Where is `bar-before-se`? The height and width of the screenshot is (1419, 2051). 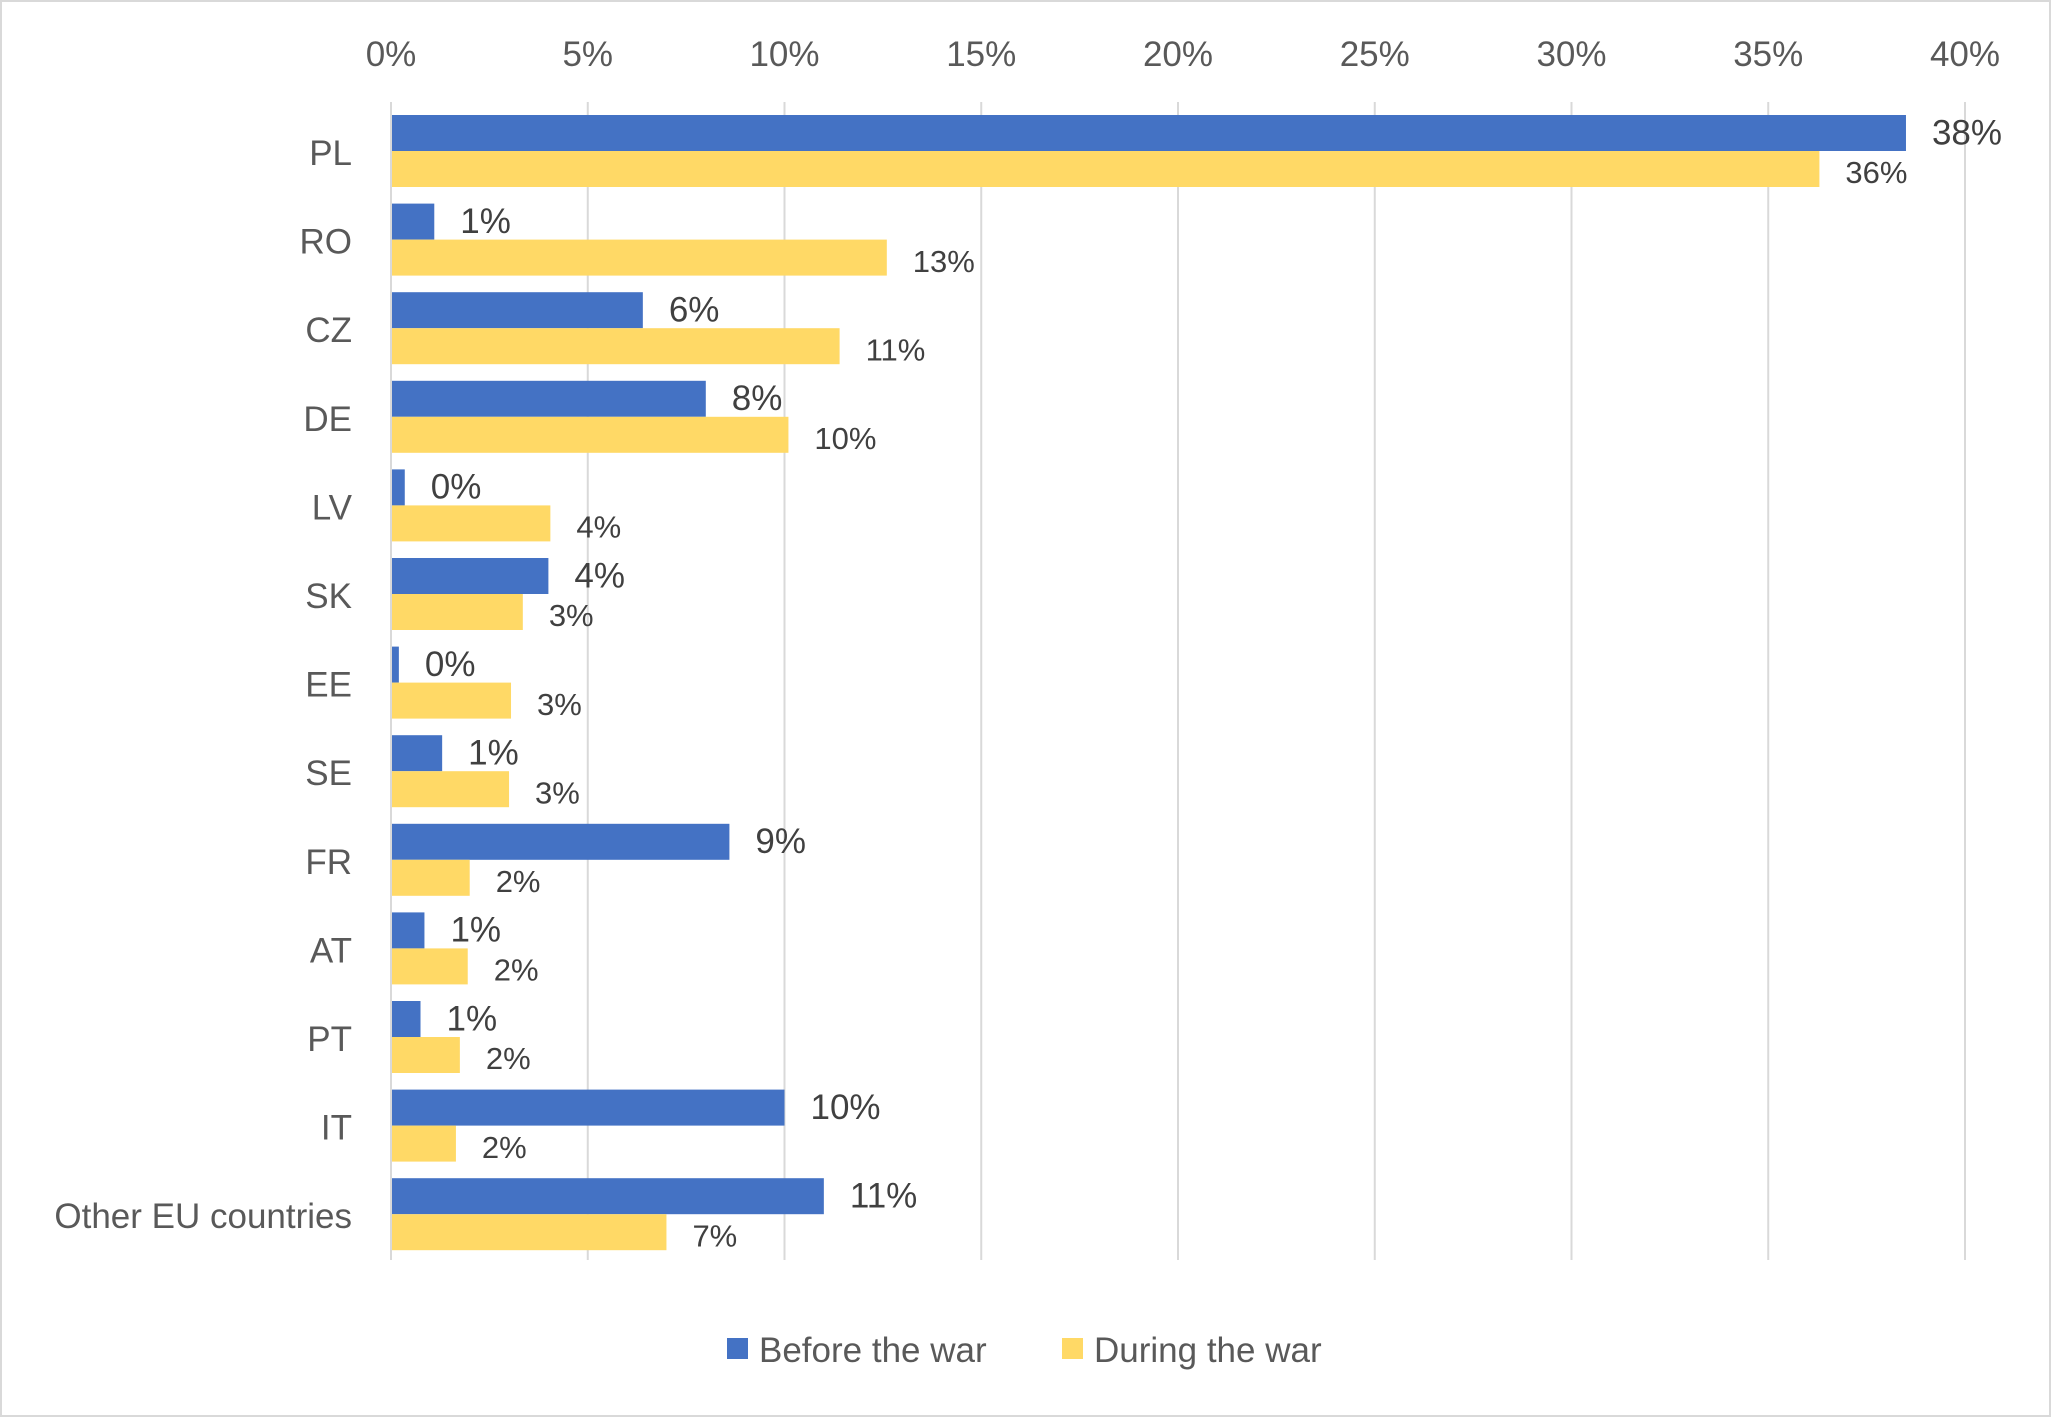 bar-before-se is located at coordinates (417, 753).